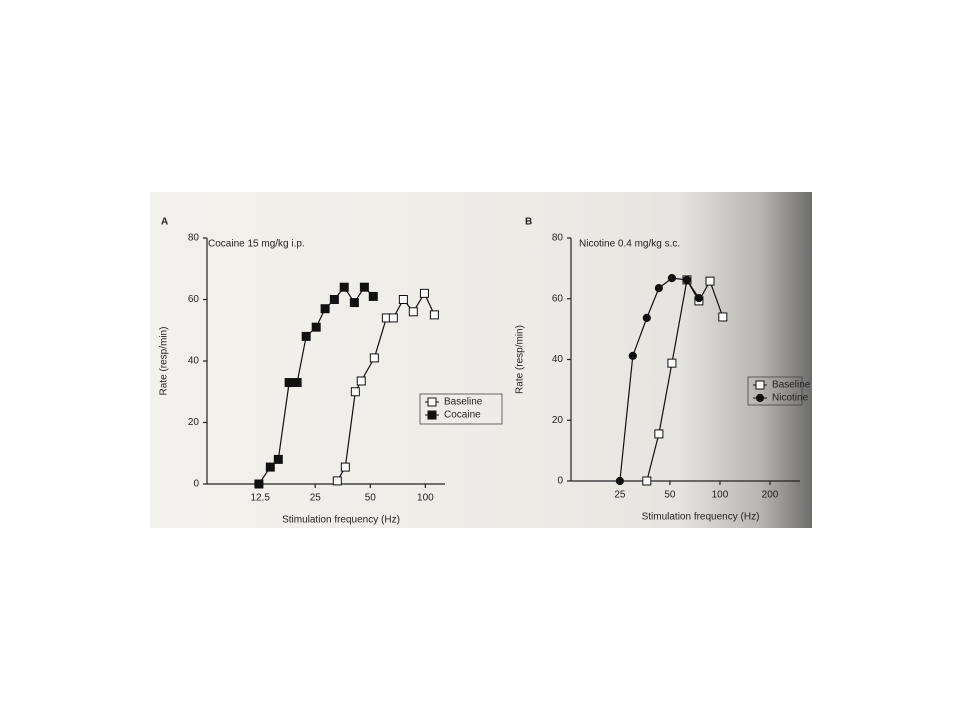  What do you see at coordinates (770, 495) in the screenshot?
I see `x-tick-label: 200` at bounding box center [770, 495].